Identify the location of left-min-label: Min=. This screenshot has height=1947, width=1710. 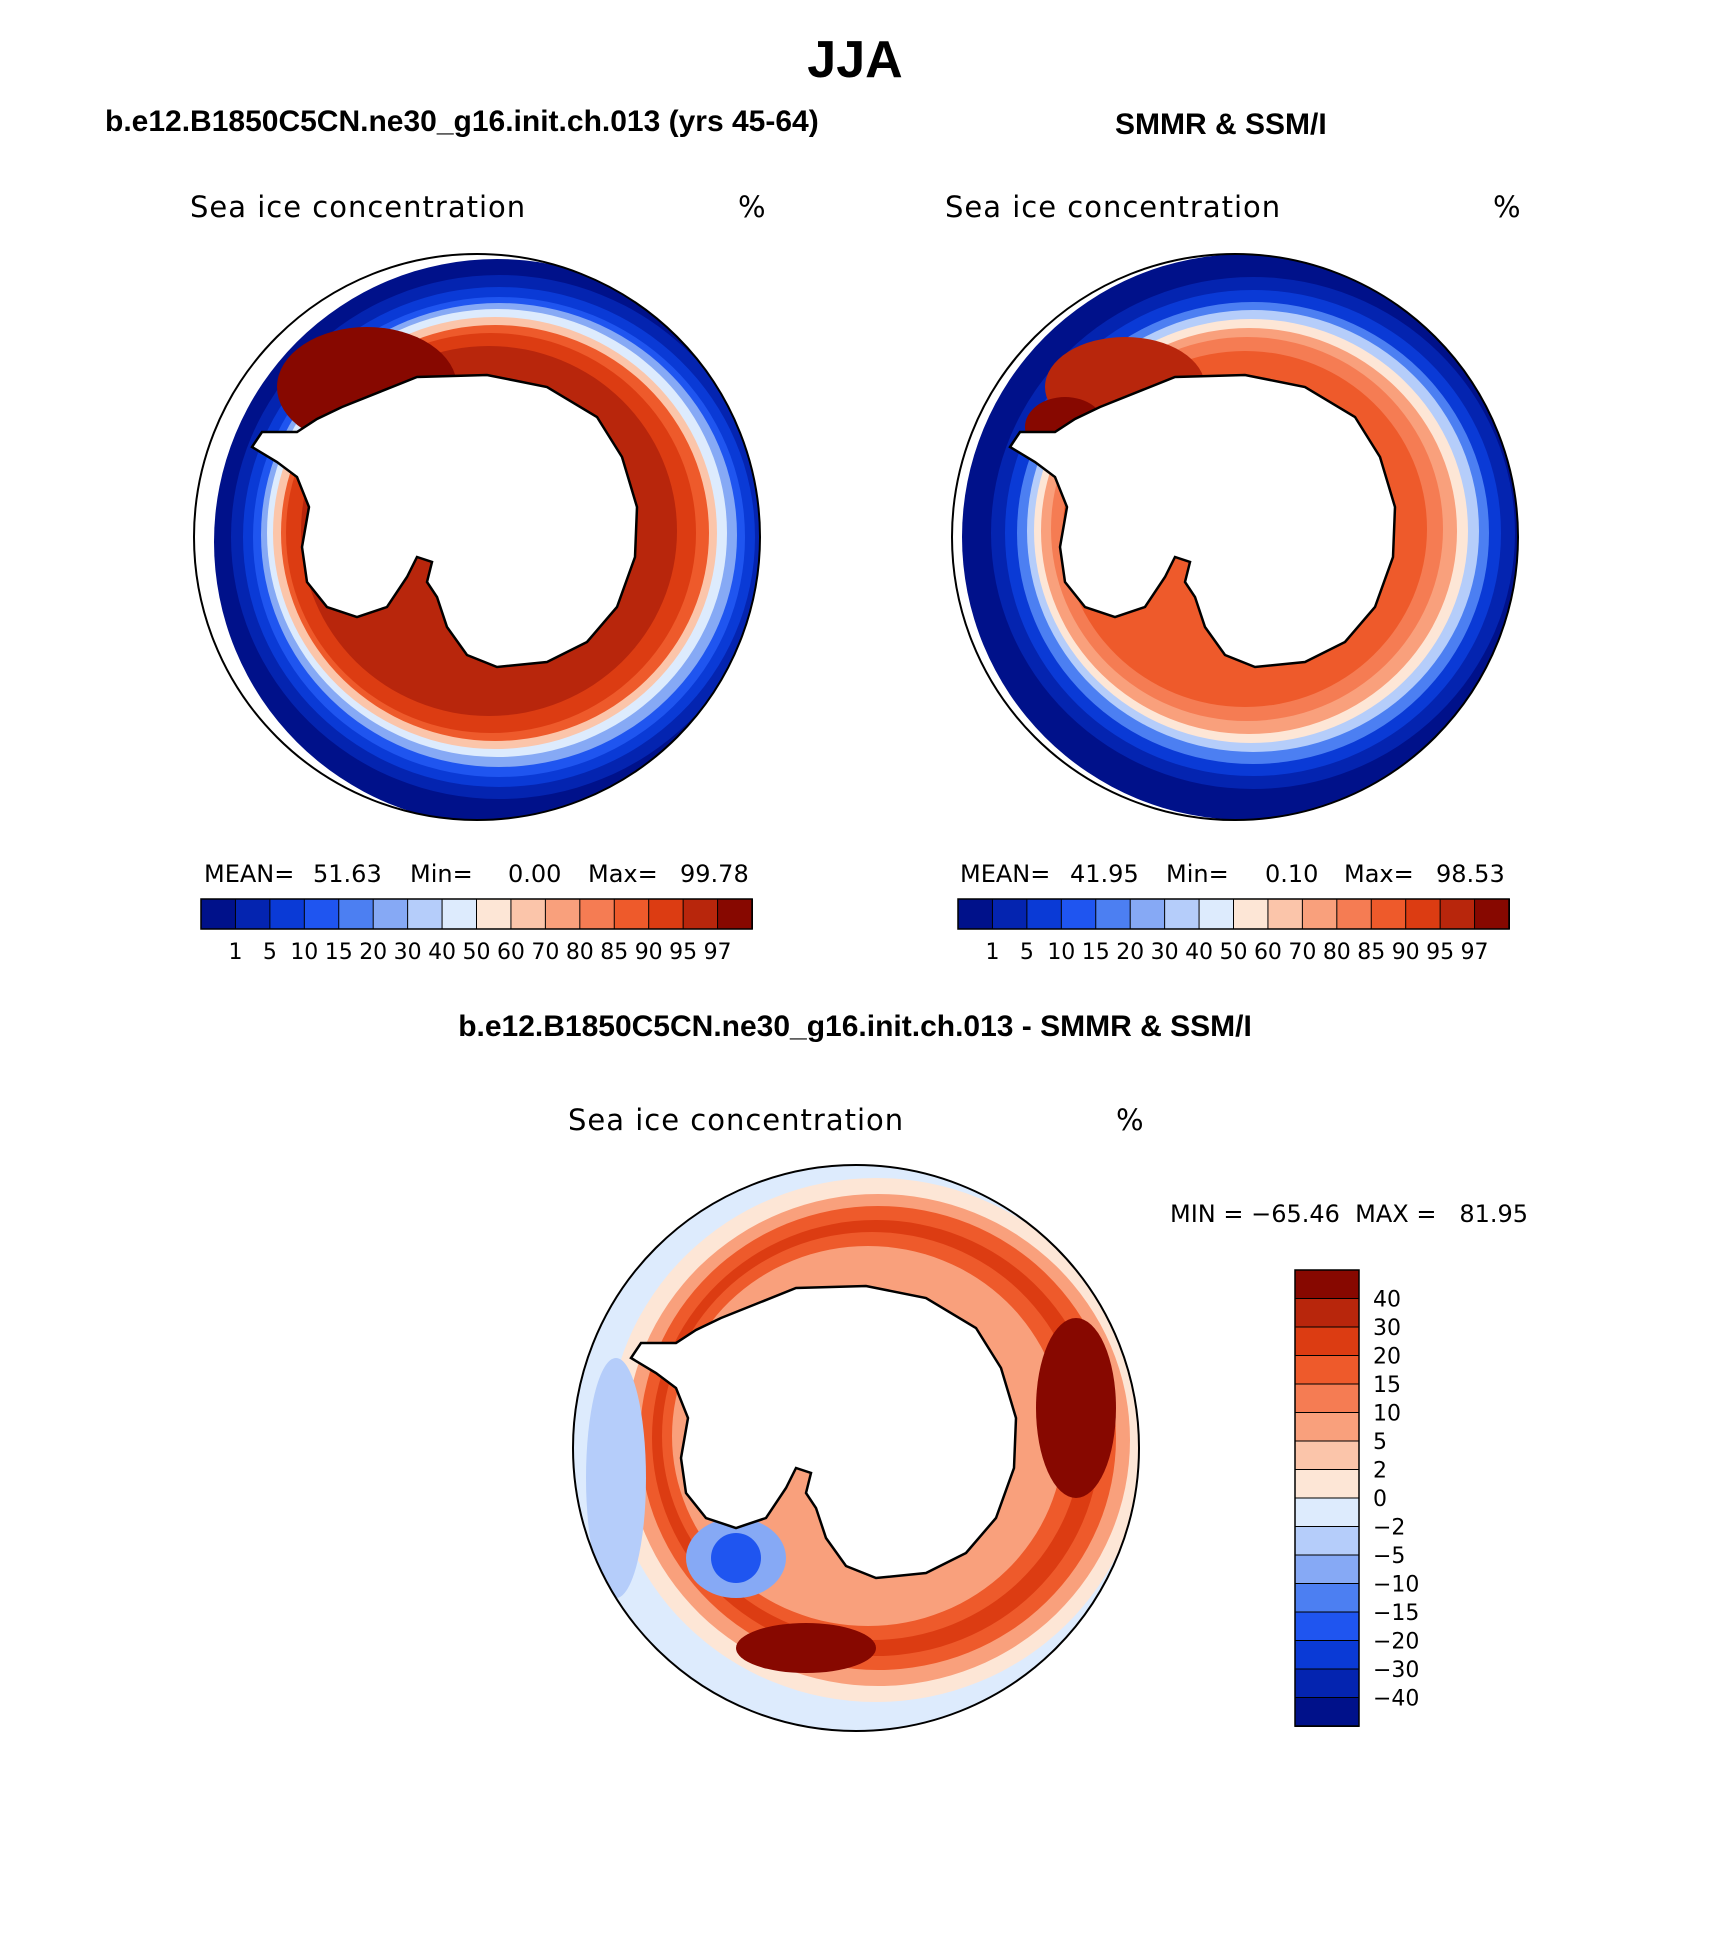
(441, 874).